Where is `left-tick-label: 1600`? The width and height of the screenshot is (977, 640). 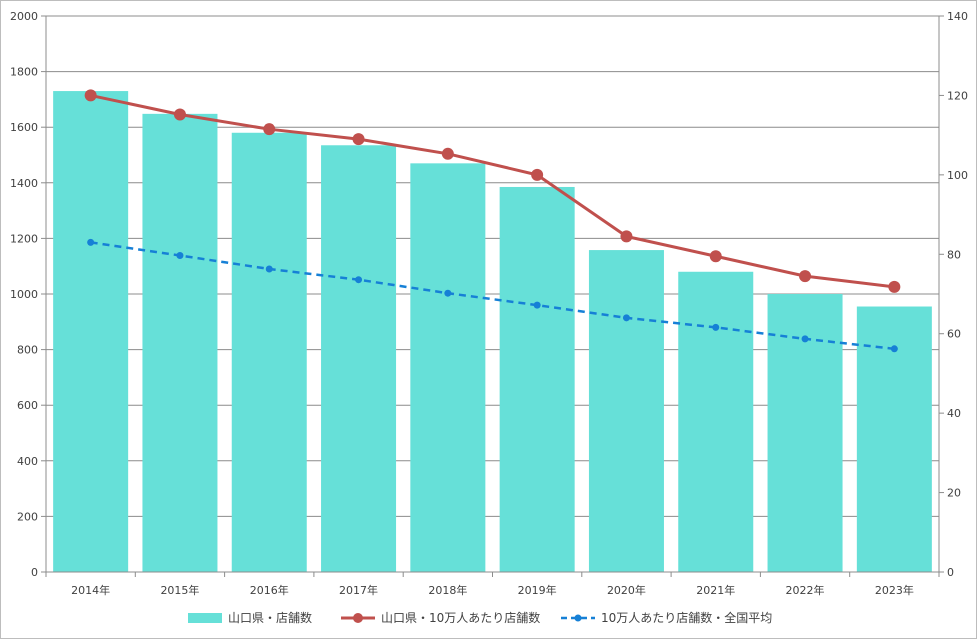 left-tick-label: 1600 is located at coordinates (24, 127).